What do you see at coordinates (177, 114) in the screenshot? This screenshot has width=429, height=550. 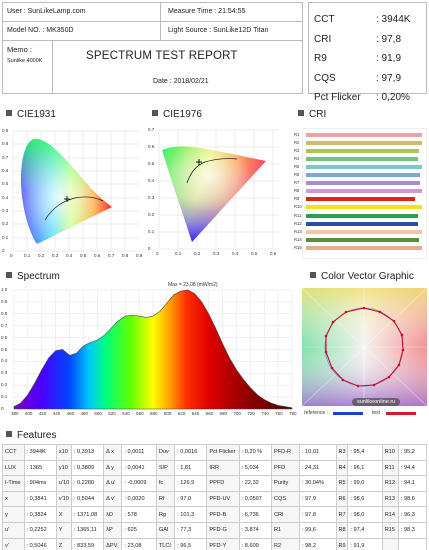 I see `cie1976-title: CIE1976` at bounding box center [177, 114].